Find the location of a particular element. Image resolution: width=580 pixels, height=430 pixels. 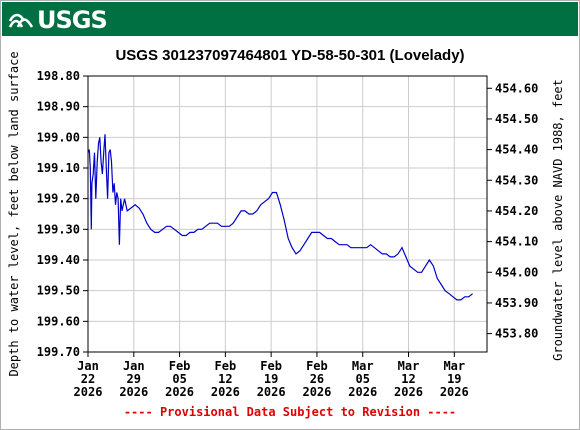

right-tick-label: 453.80 is located at coordinates (516, 334).